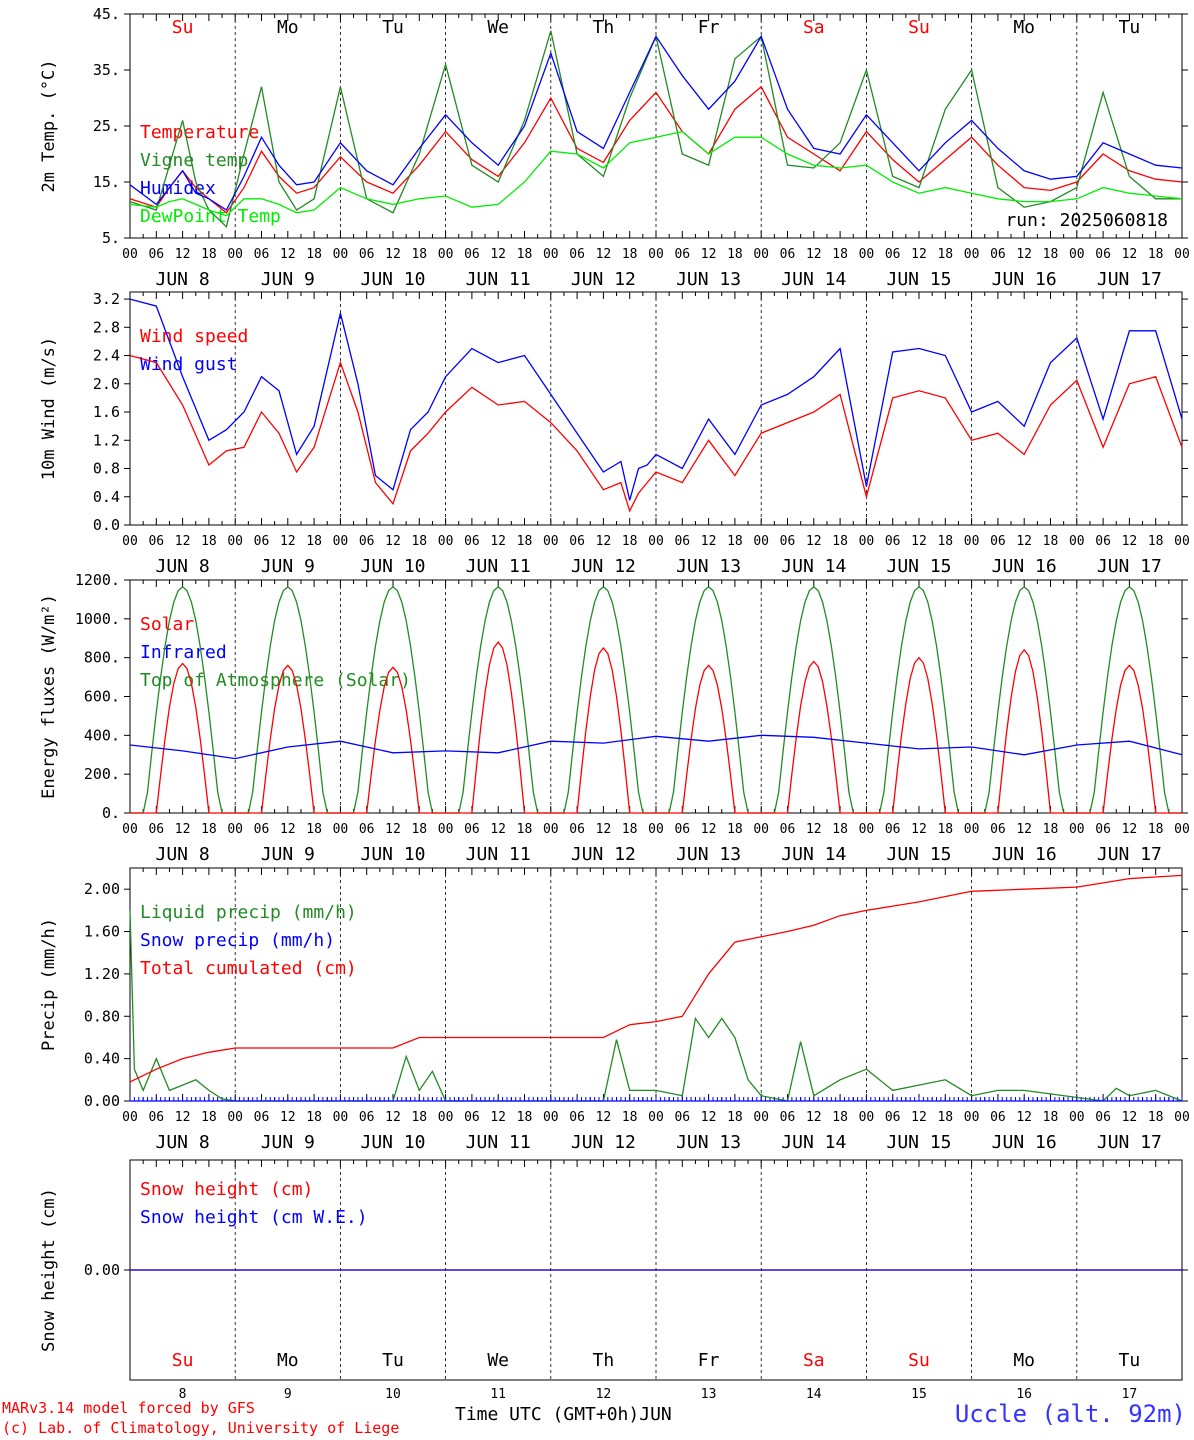 This screenshot has height=1440, width=1194. What do you see at coordinates (918, 279) in the screenshot?
I see `date-label: JUN 15` at bounding box center [918, 279].